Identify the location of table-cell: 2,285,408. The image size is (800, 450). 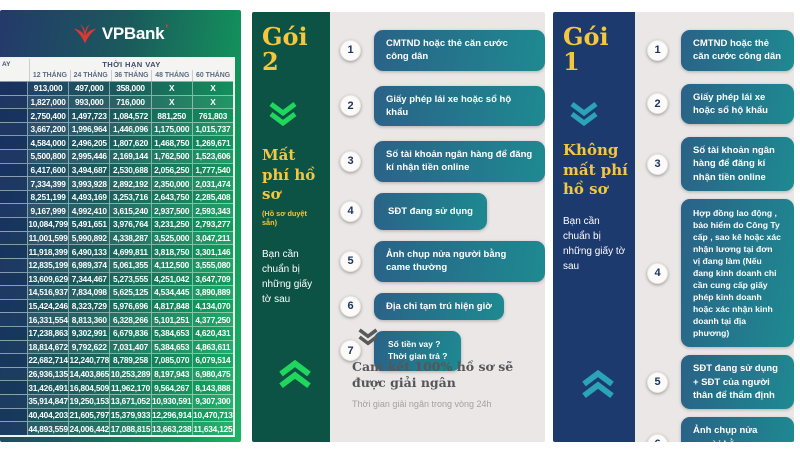
(212, 197).